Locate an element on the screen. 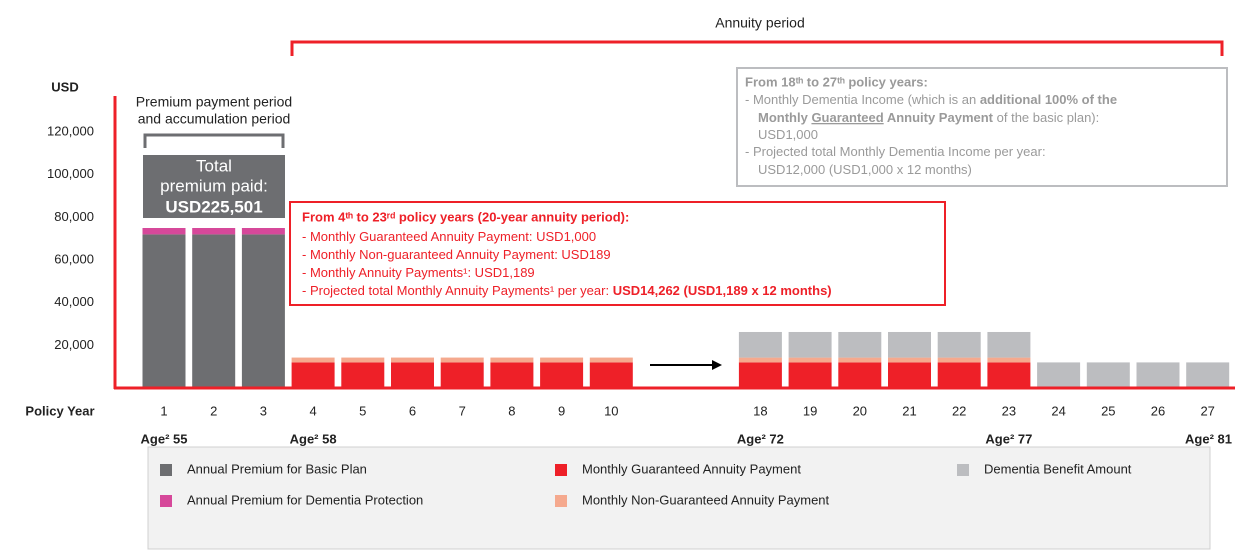  x-tick-label: 27 is located at coordinates (1207, 410).